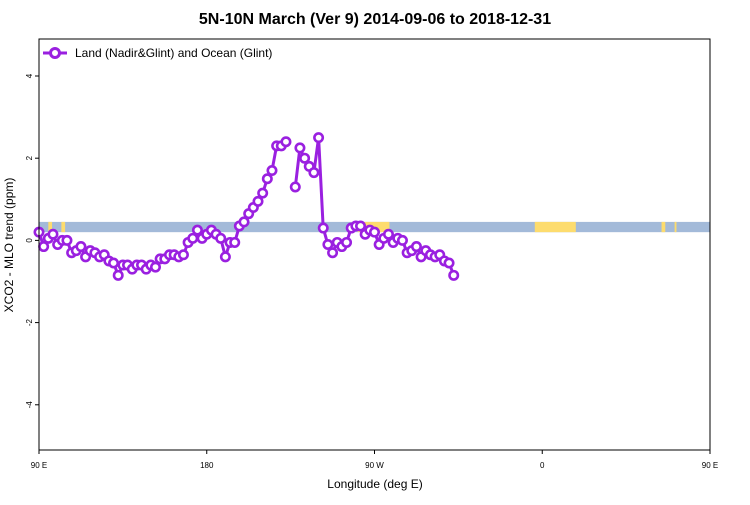  I want to click on legend-label: Land (Nadir&Glint) and Ocean (Glint), so click(173, 53).